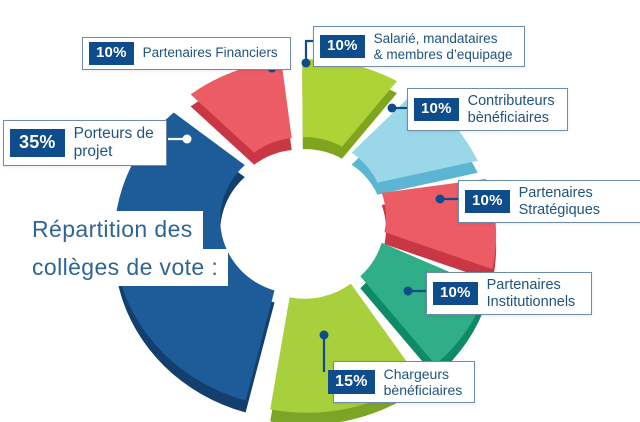 Image resolution: width=640 pixels, height=422 pixels. I want to click on percent-badge: 15%, so click(351, 382).